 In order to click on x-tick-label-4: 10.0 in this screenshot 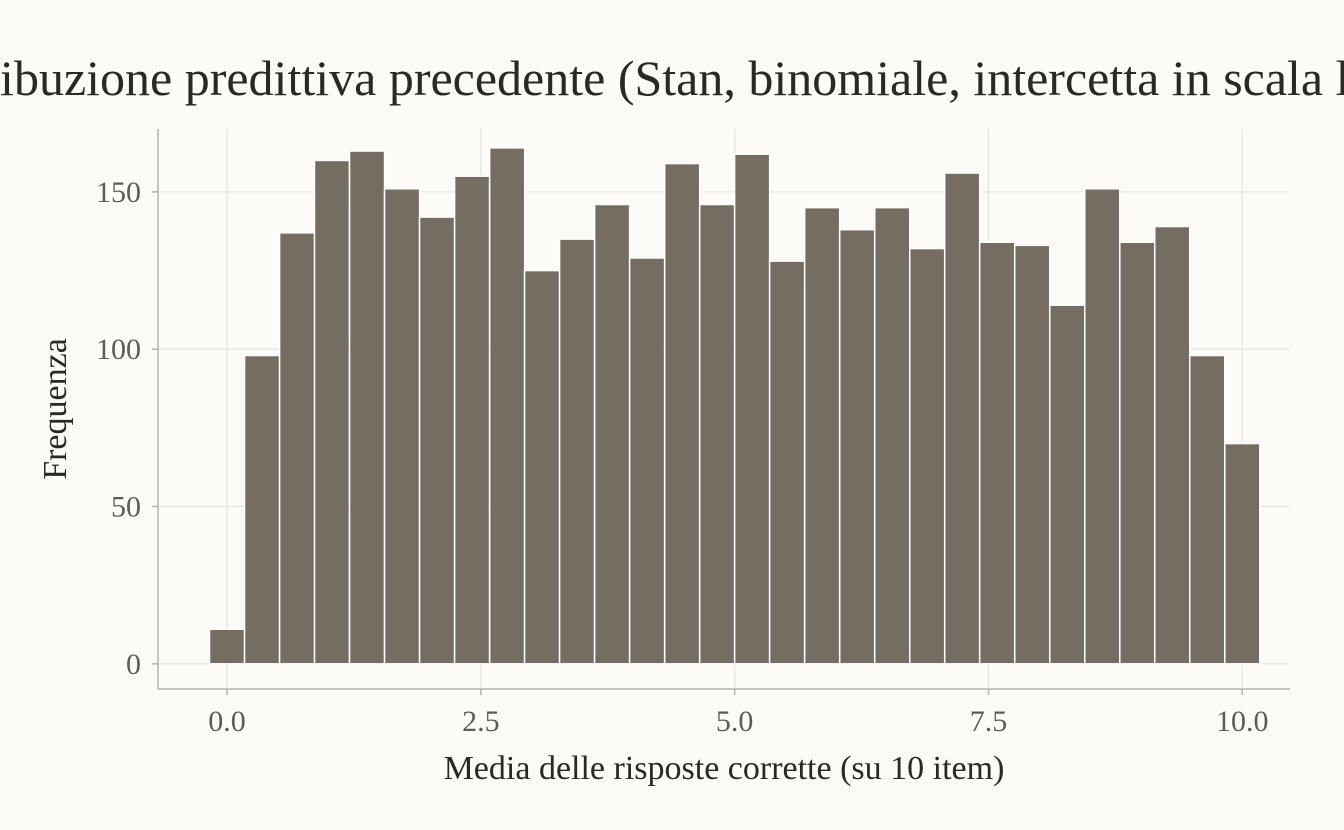, I will do `click(1242, 721)`.